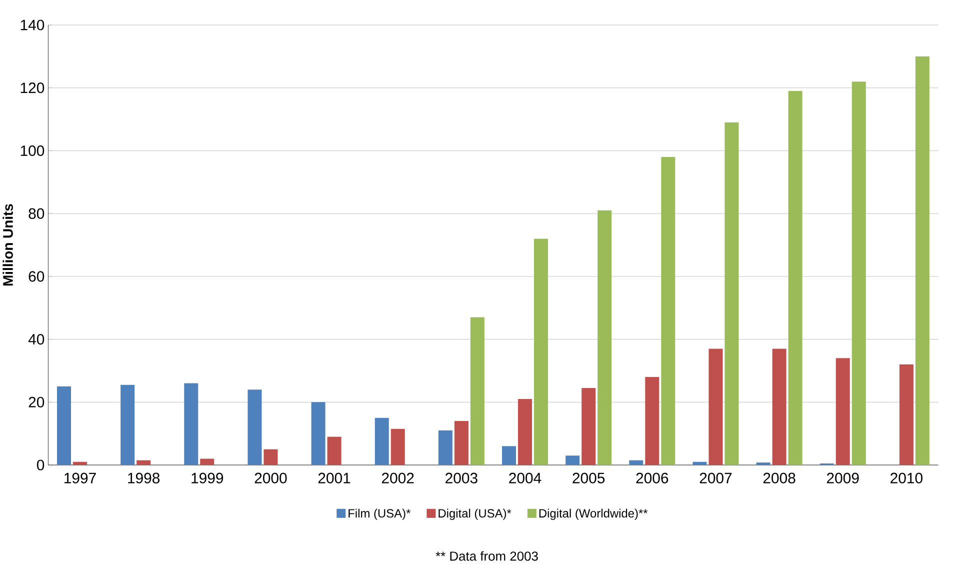 The width and height of the screenshot is (974, 568). I want to click on y-tick-label: 100, so click(32, 150).